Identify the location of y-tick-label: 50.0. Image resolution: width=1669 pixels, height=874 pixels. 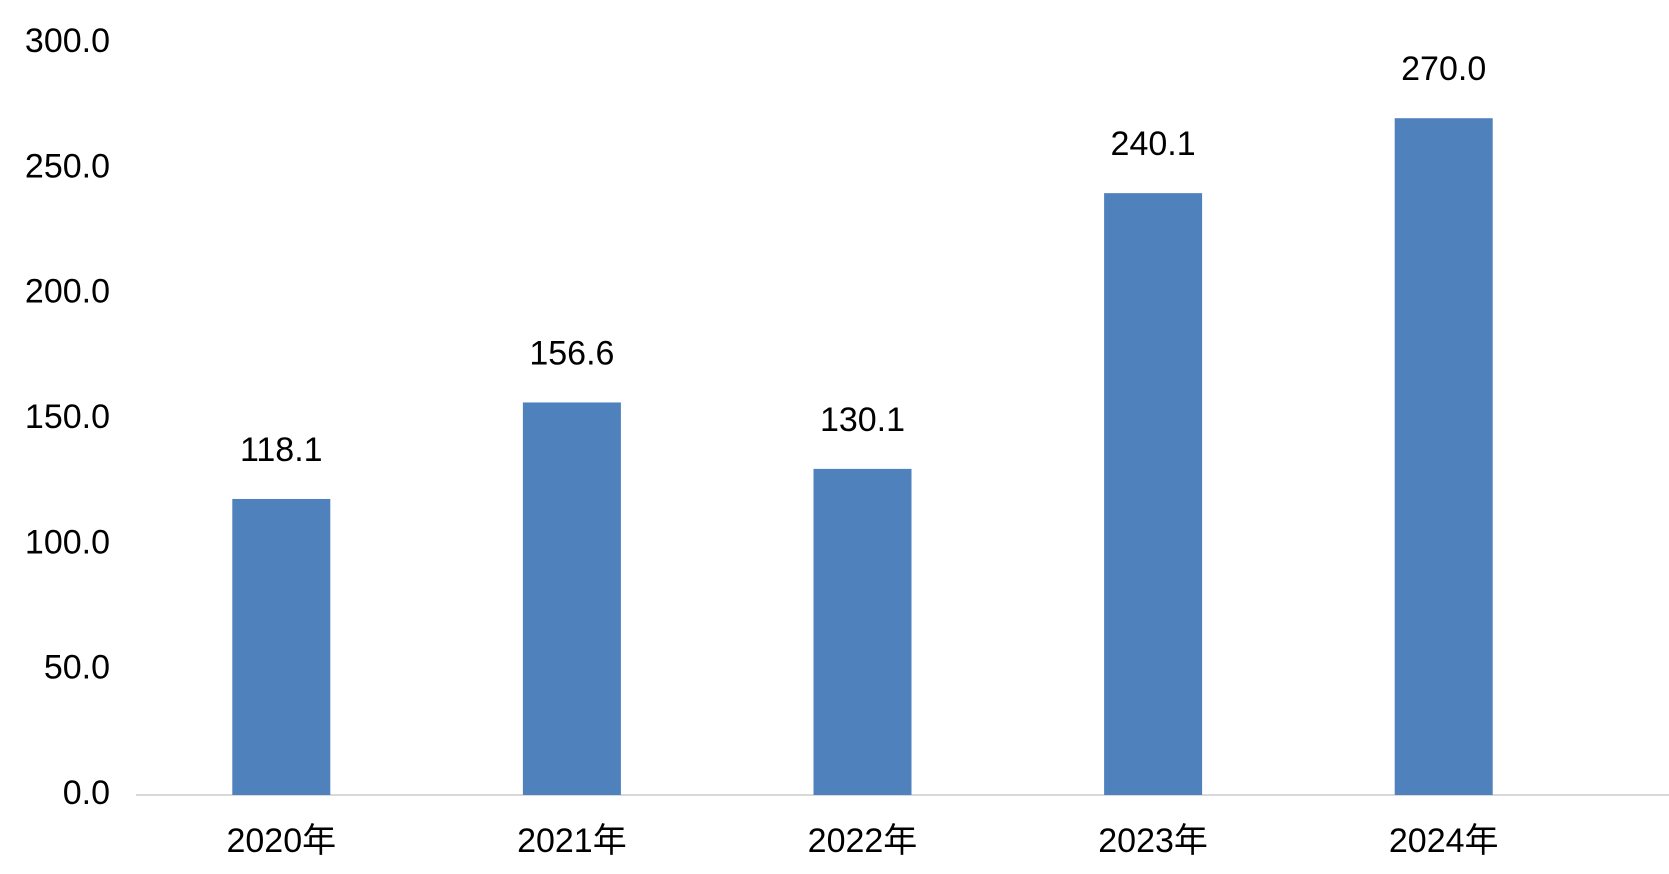
(77, 668).